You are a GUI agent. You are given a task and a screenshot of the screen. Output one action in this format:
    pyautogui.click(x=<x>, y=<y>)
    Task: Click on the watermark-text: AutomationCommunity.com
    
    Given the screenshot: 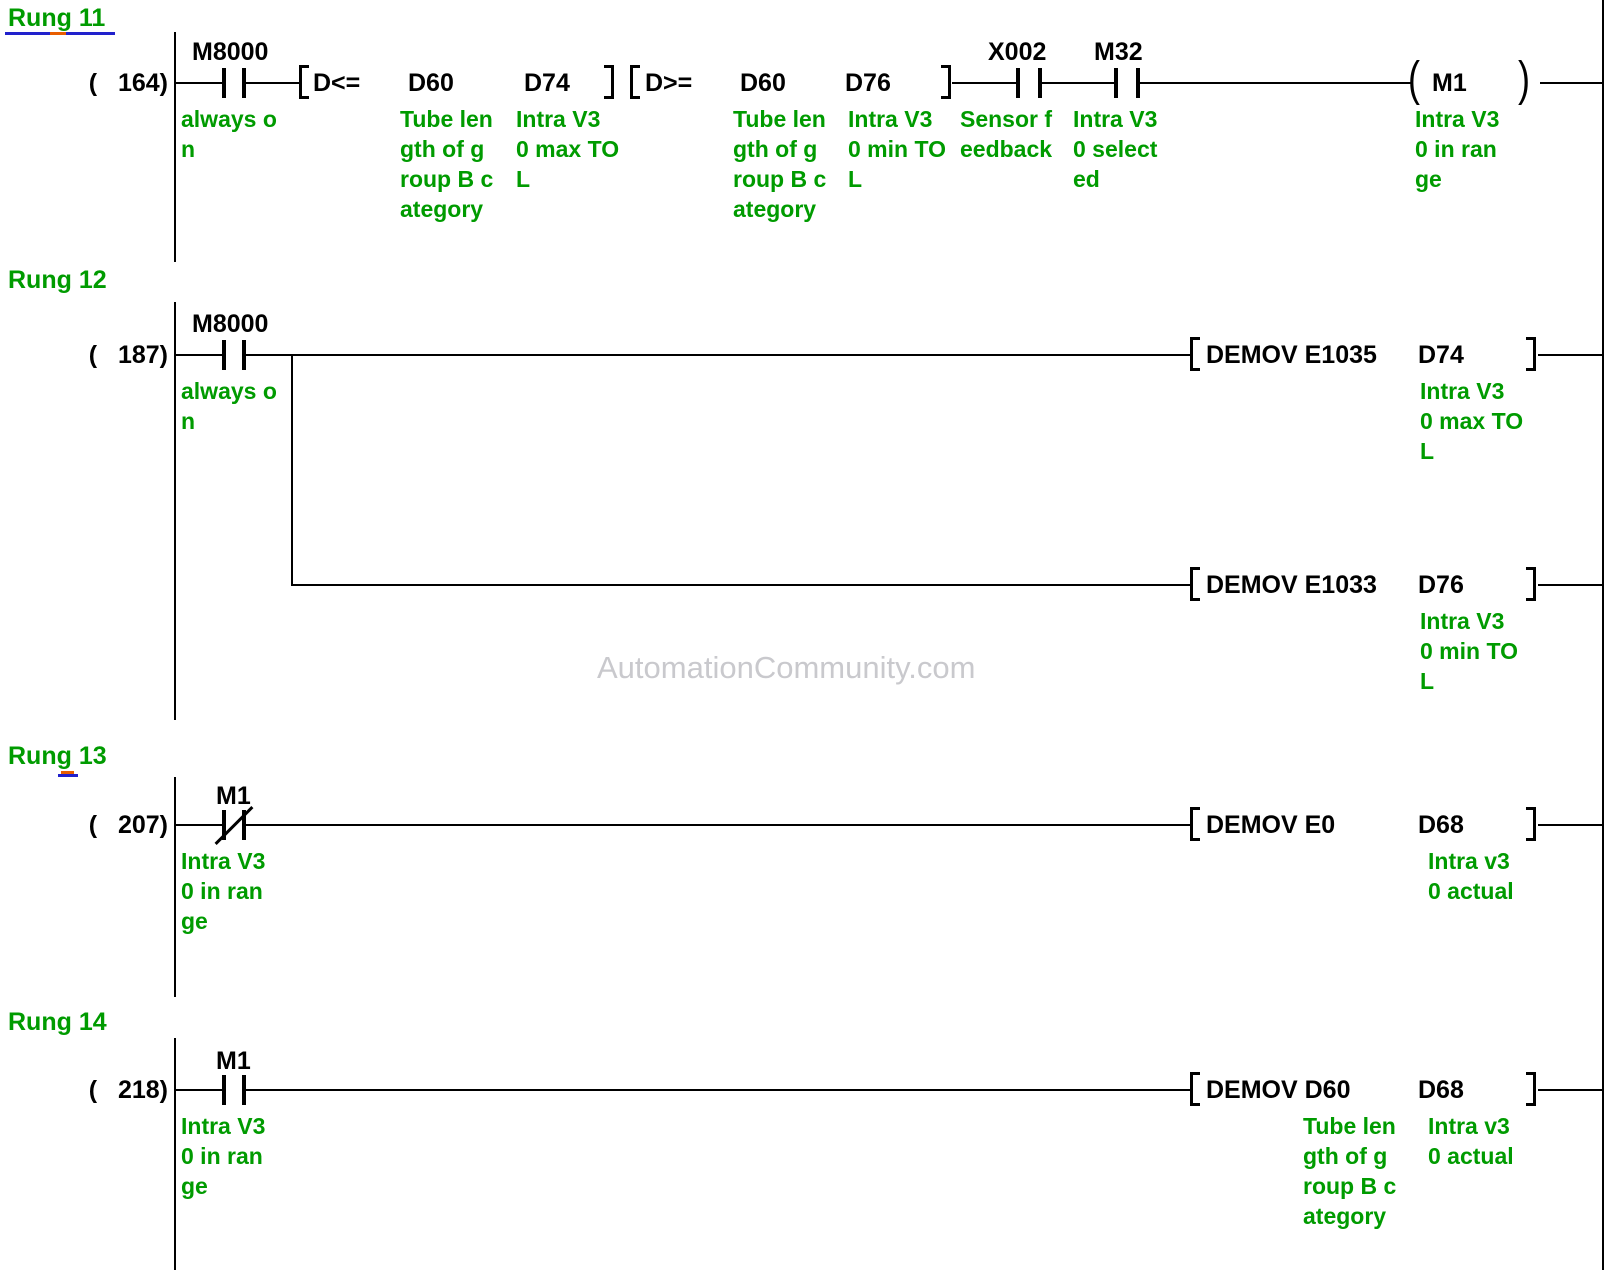 What is the action you would take?
    pyautogui.click(x=786, y=667)
    